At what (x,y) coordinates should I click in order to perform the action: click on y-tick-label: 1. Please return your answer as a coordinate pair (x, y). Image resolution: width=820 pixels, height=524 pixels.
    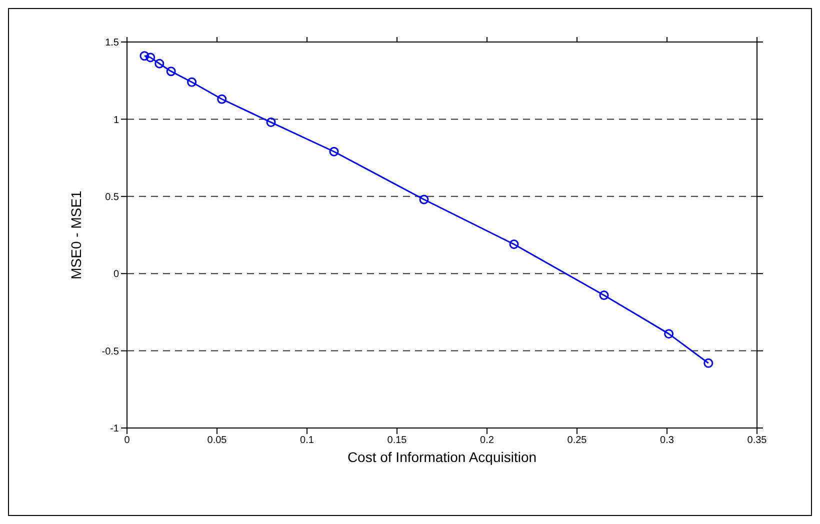
    Looking at the image, I should click on (116, 120).